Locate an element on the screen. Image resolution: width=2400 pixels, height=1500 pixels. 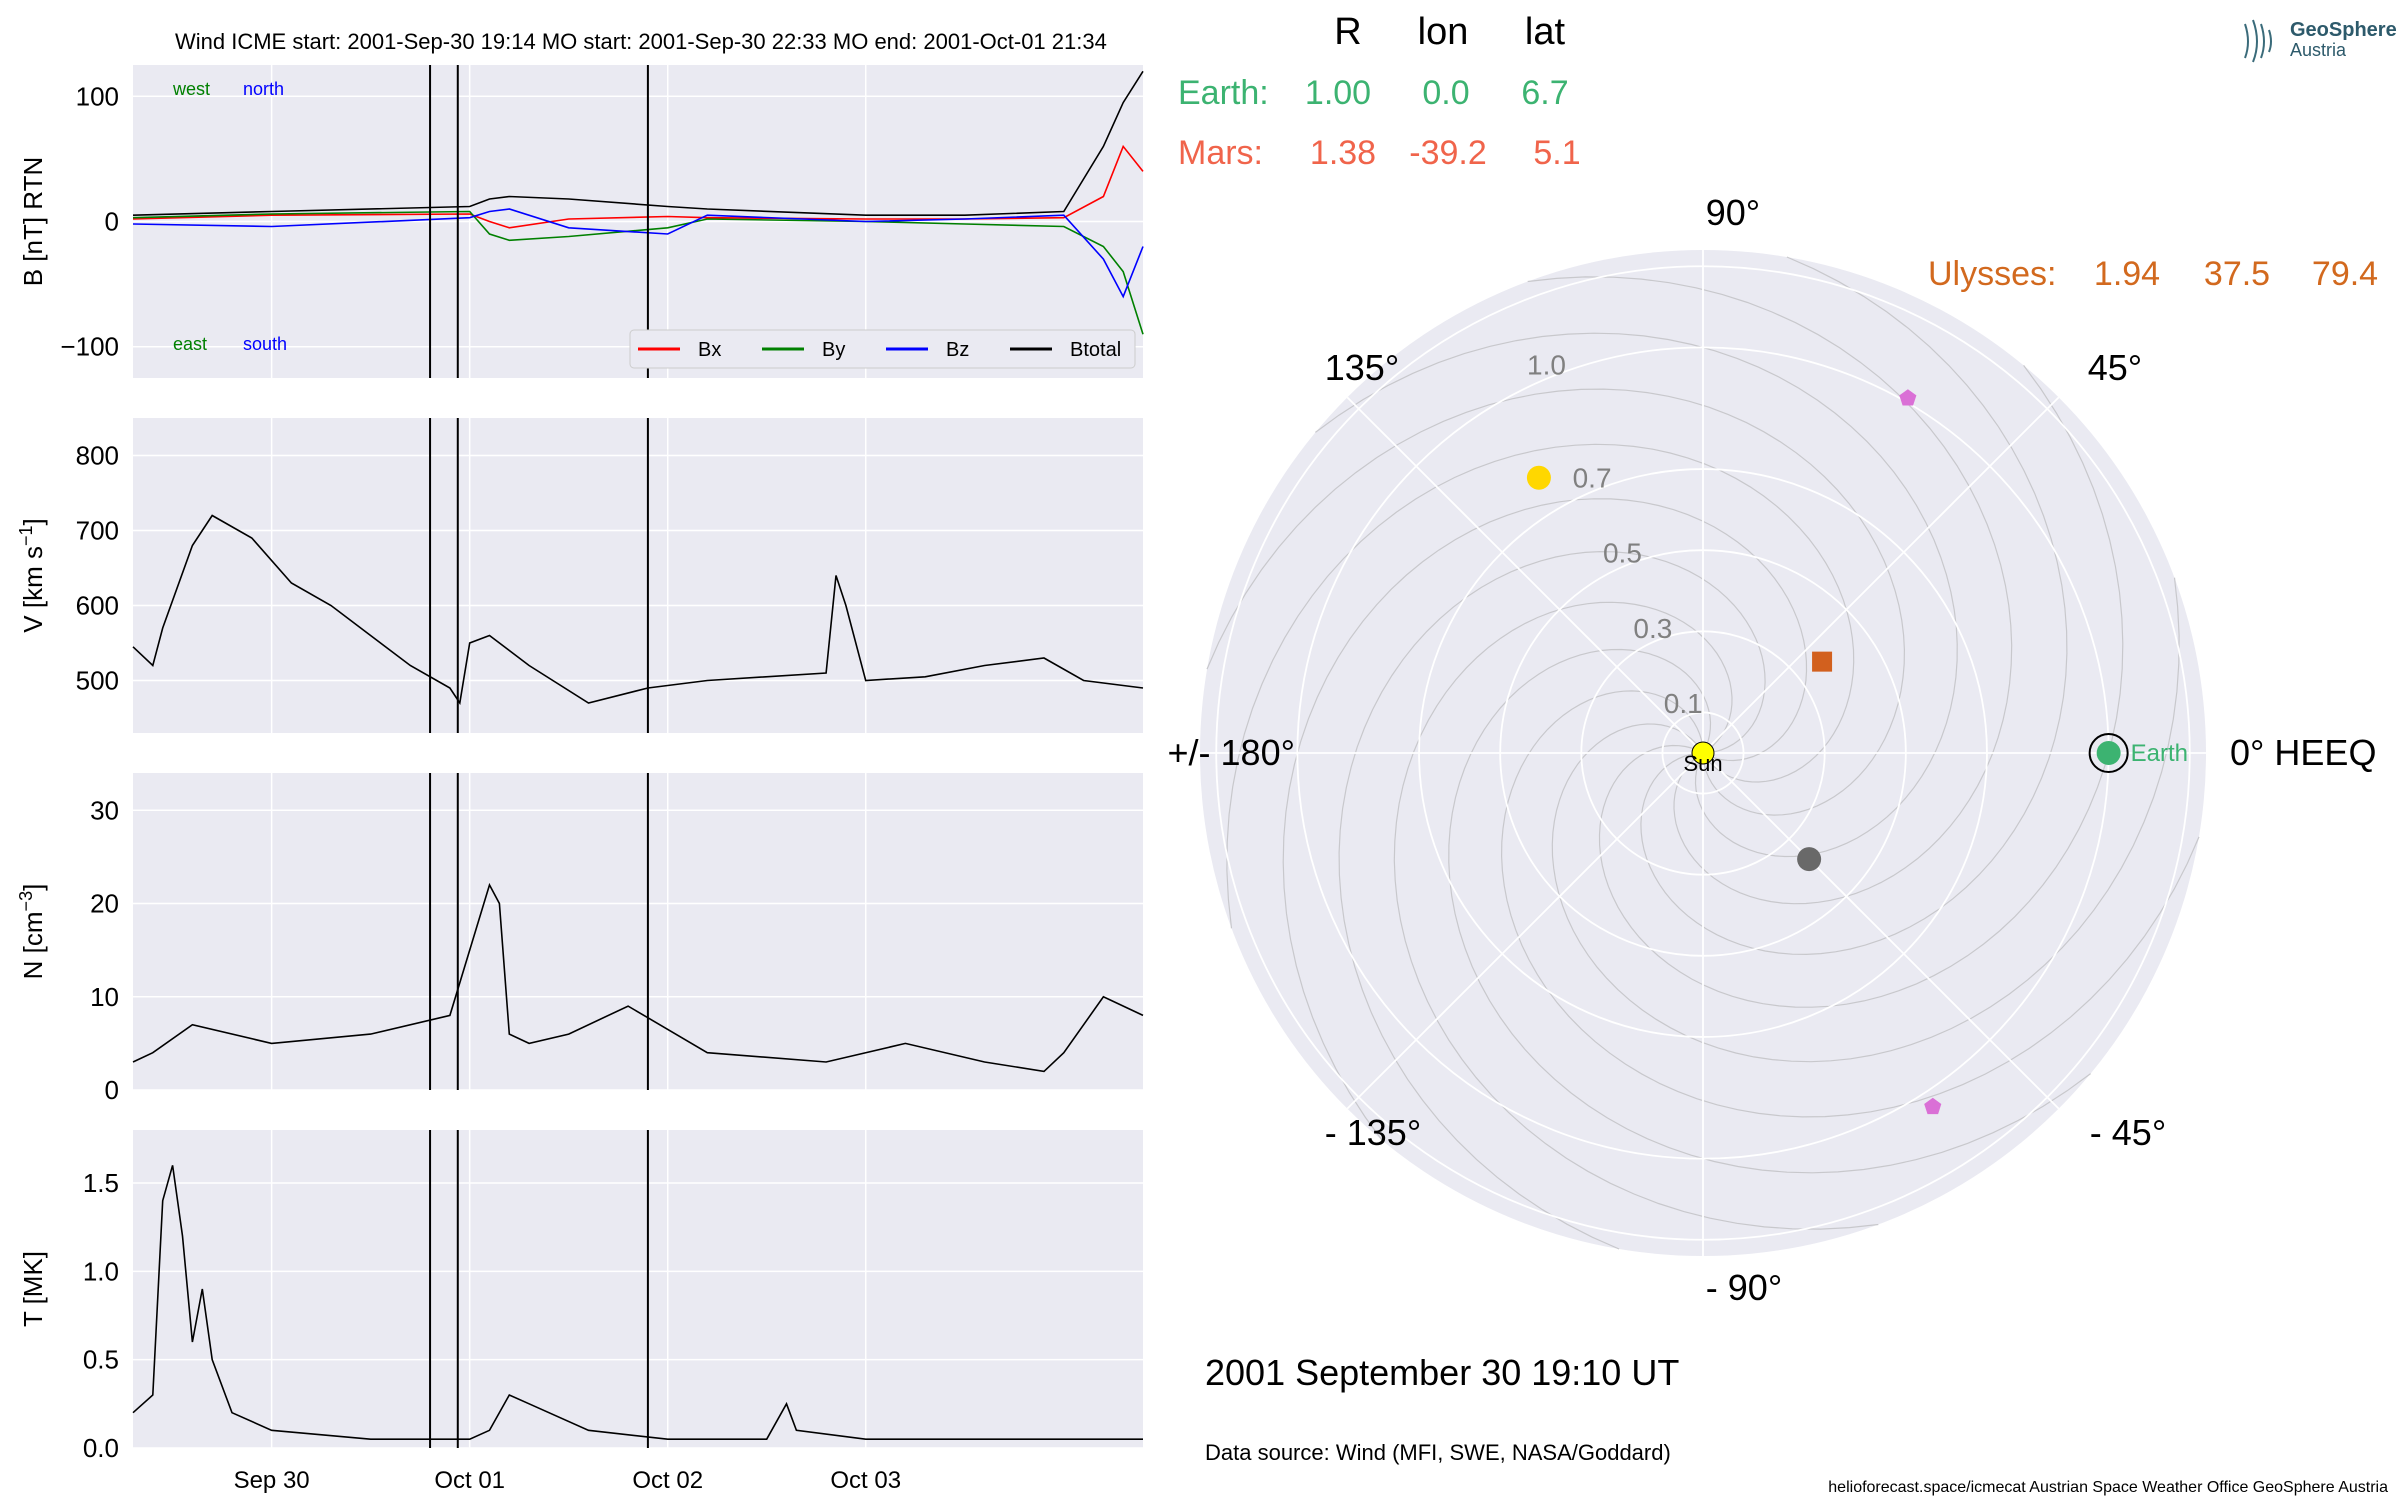
y-axis-label: N [cm−3] is located at coordinates (32, 932).